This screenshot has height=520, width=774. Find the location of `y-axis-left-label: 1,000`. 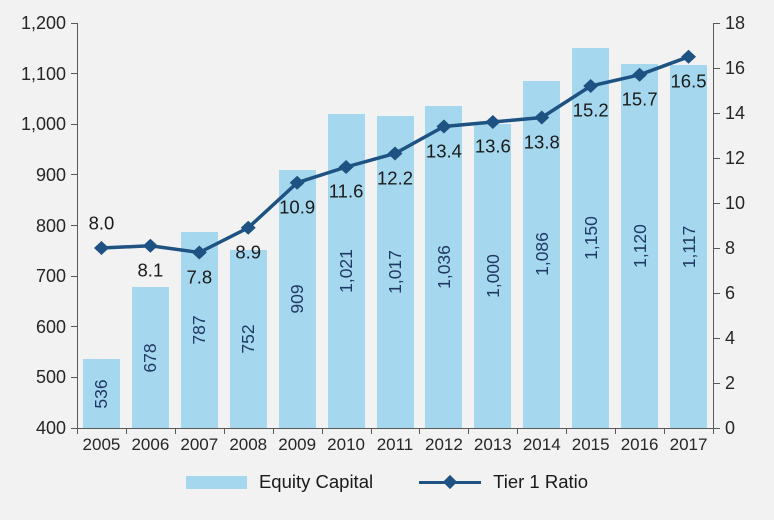

y-axis-left-label: 1,000 is located at coordinates (43, 124).